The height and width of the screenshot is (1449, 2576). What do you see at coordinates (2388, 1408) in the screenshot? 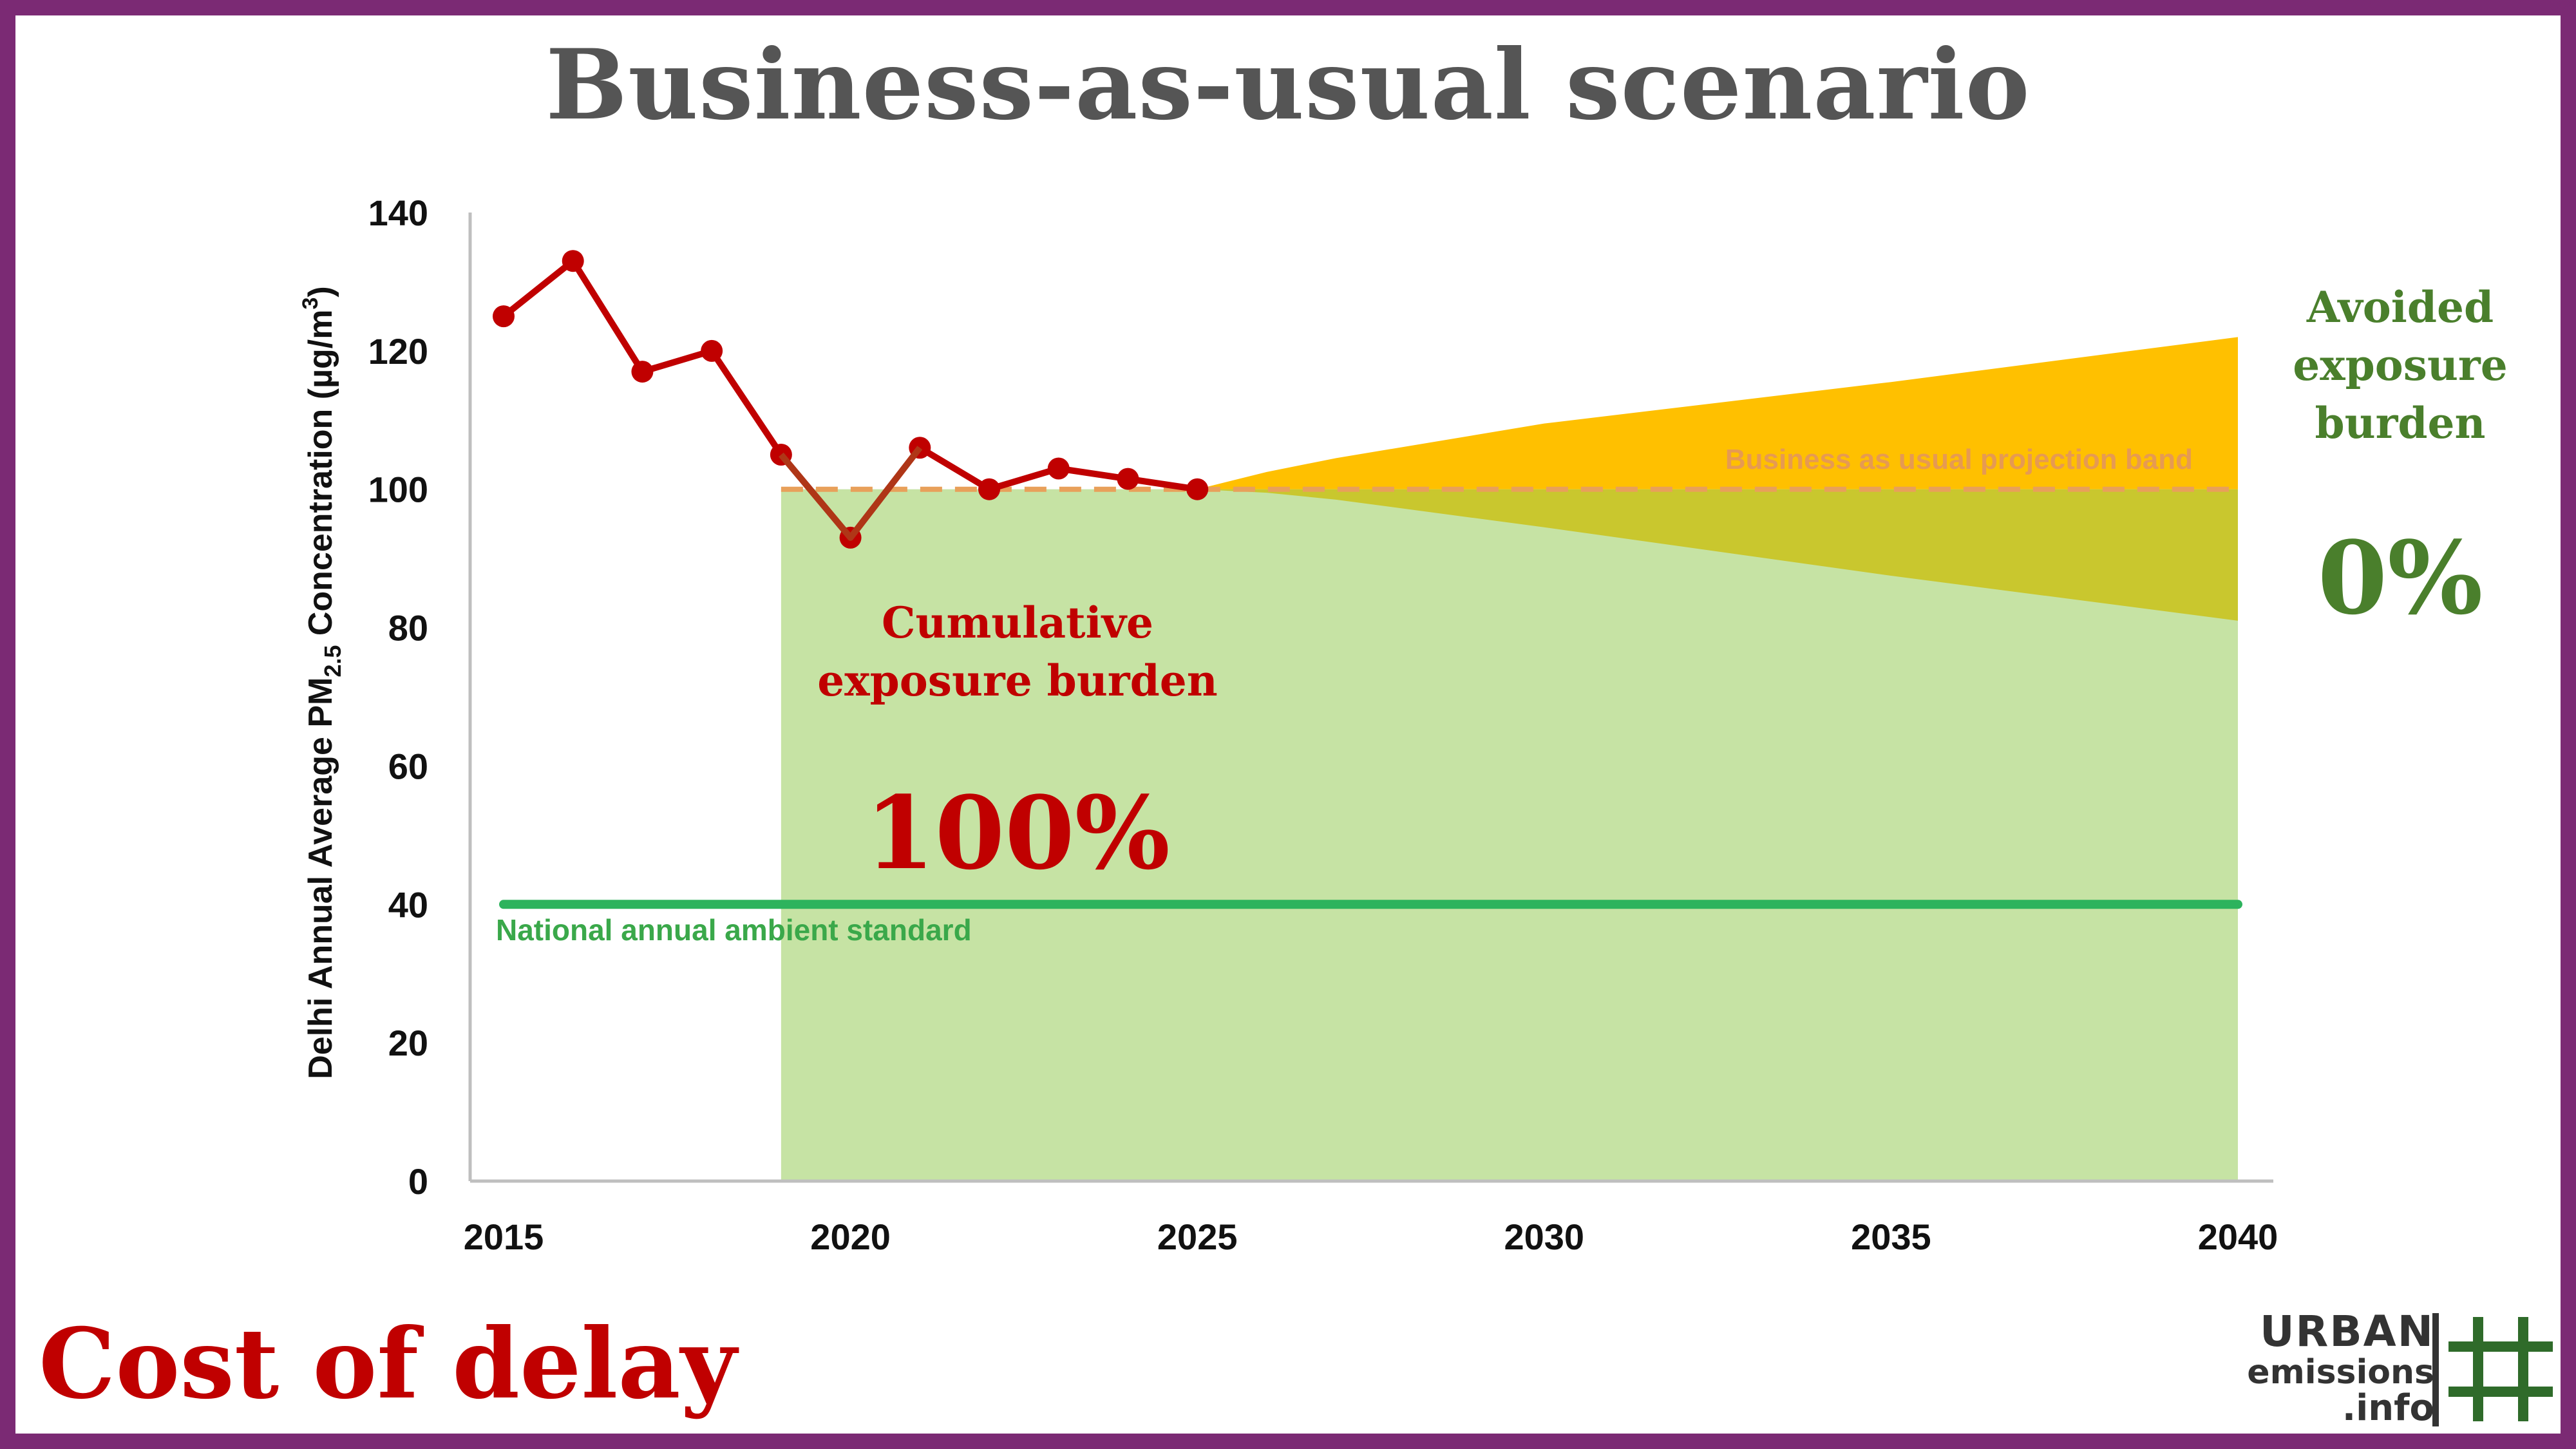
I see `logo-line-info: .info` at bounding box center [2388, 1408].